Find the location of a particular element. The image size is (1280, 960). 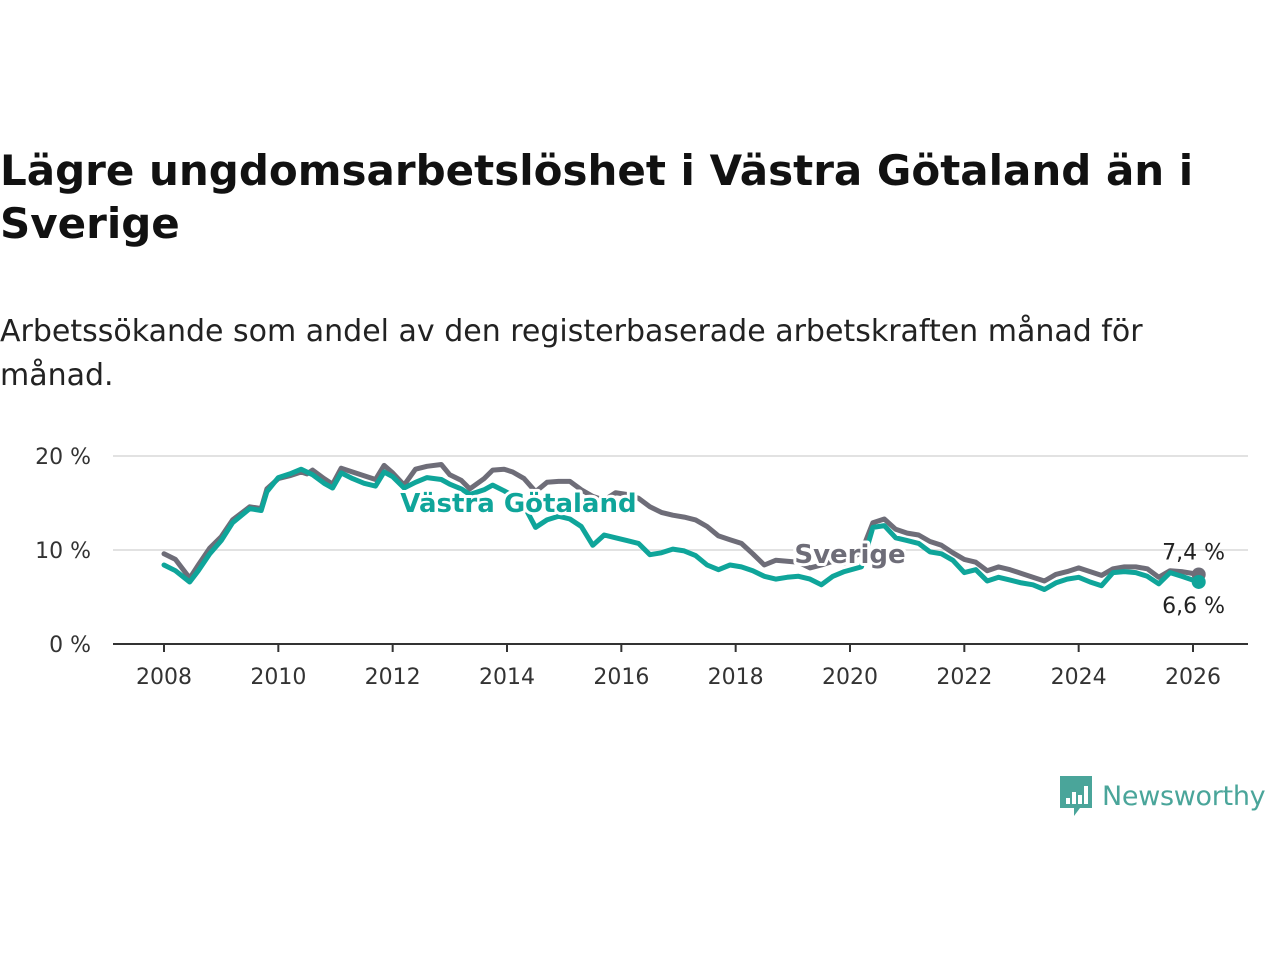

y-tick-label: 10 % is located at coordinates (63, 551).